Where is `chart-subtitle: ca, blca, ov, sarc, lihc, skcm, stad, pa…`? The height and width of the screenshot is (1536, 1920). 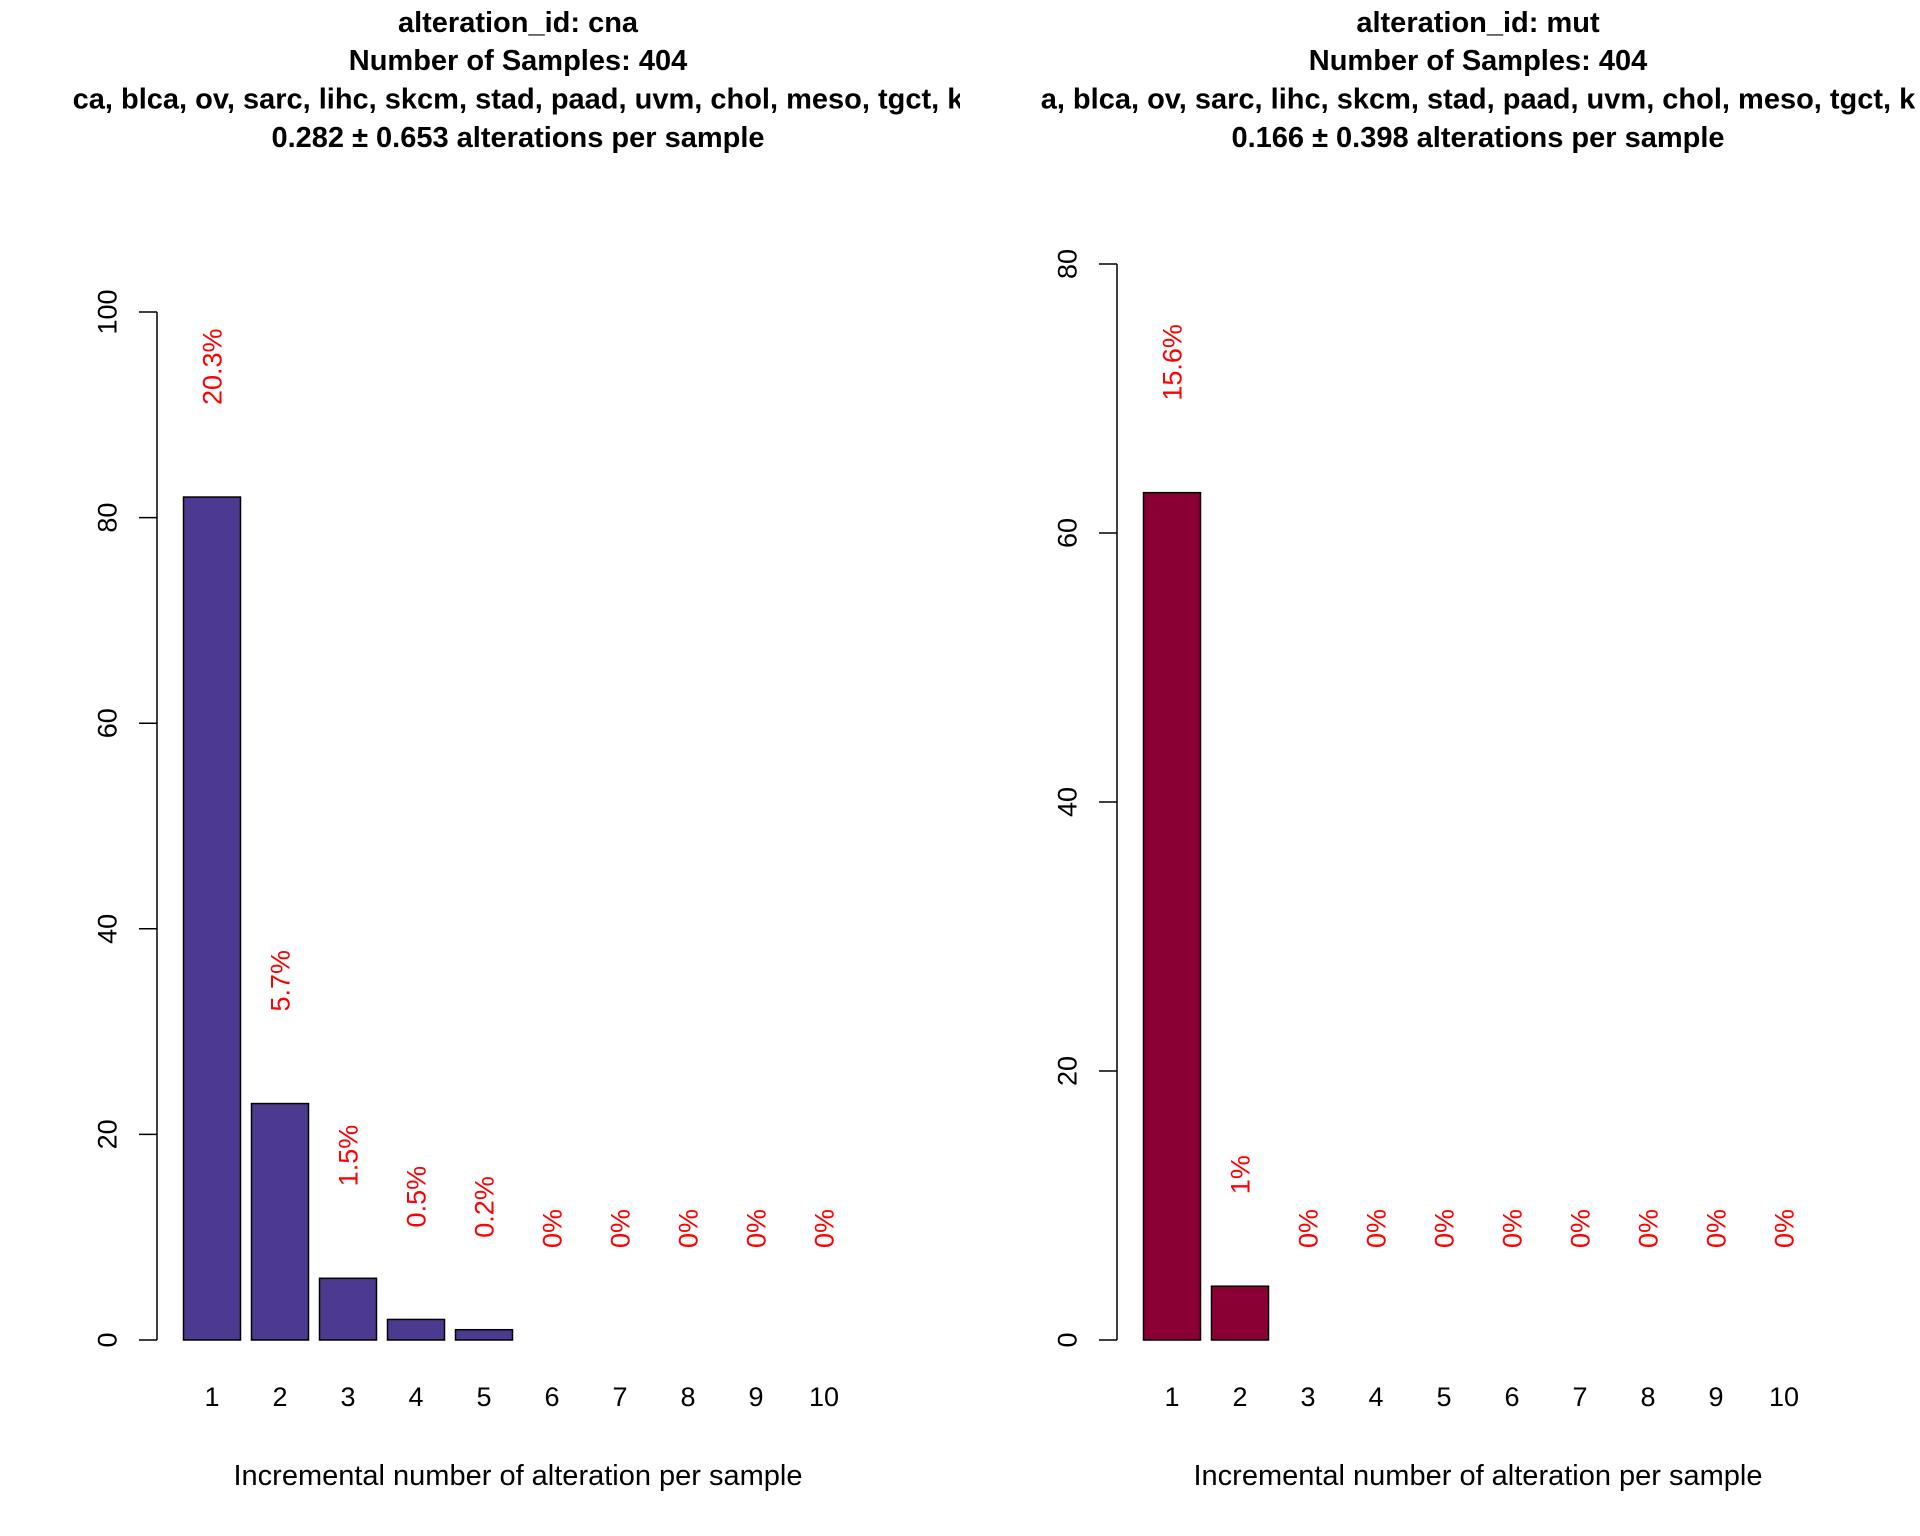 chart-subtitle: ca, blca, ov, sarc, lihc, skcm, stad, pa… is located at coordinates (519, 100).